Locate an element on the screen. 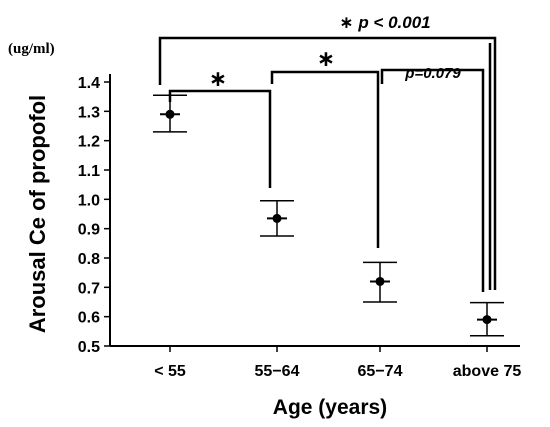  x-tick-label: 55−64 is located at coordinates (277, 371).